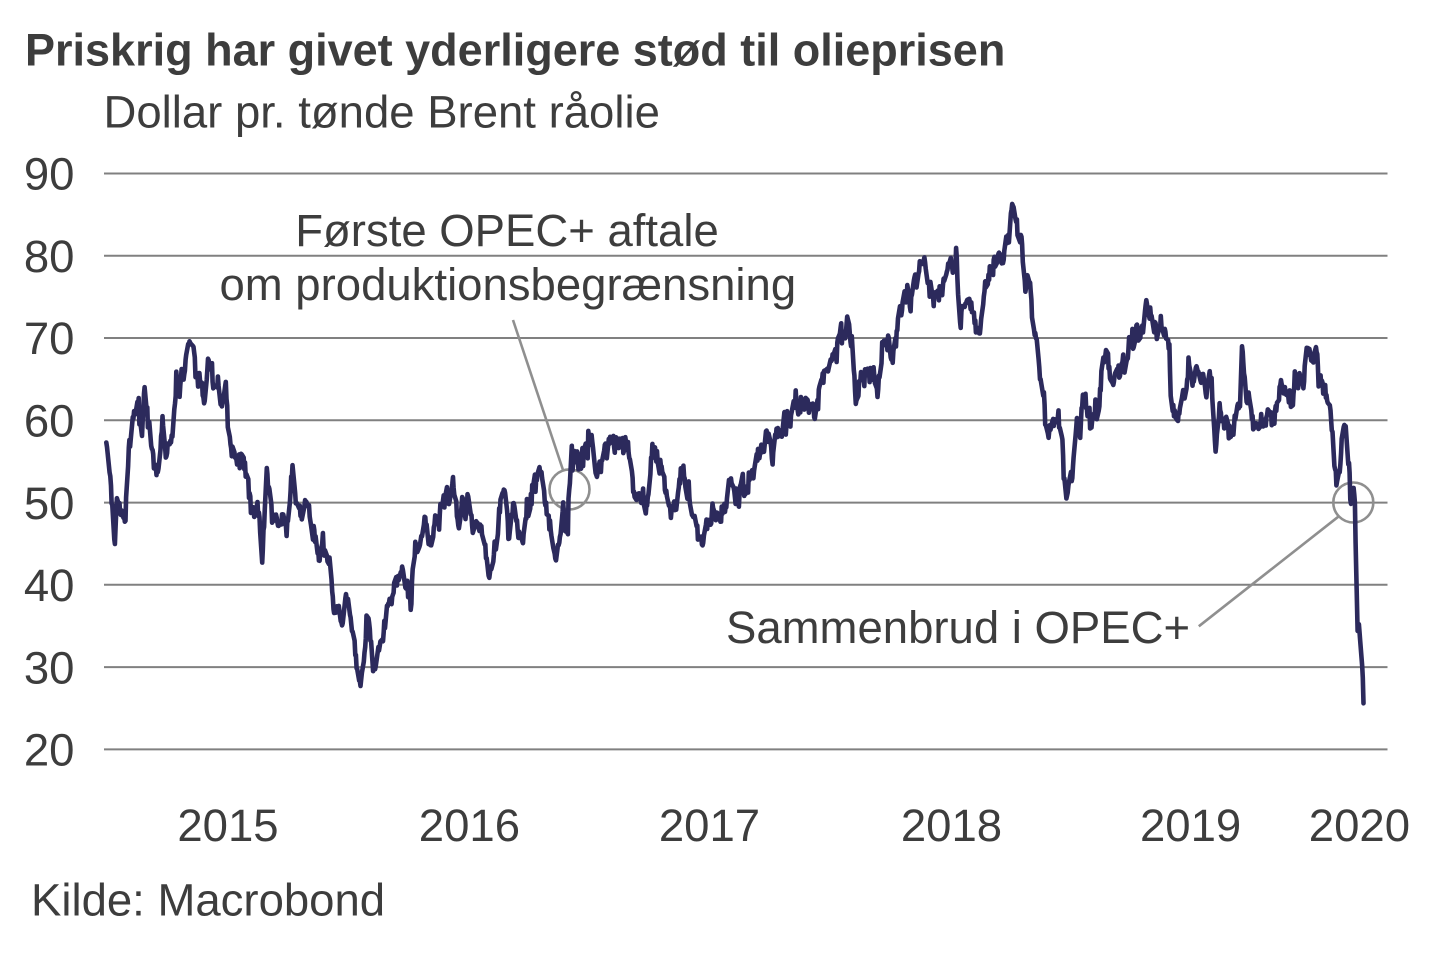  Describe the element at coordinates (951, 825) in the screenshot. I see `svg-text: 2018` at that location.